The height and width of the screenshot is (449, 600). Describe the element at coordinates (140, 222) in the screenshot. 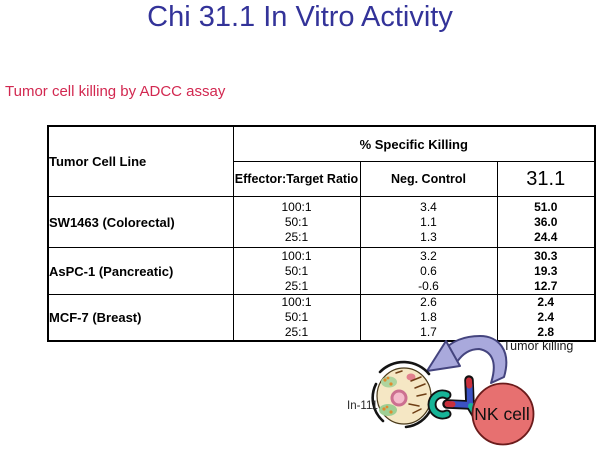

I see `cell-line-label: SW1463 (Colorectal)` at that location.